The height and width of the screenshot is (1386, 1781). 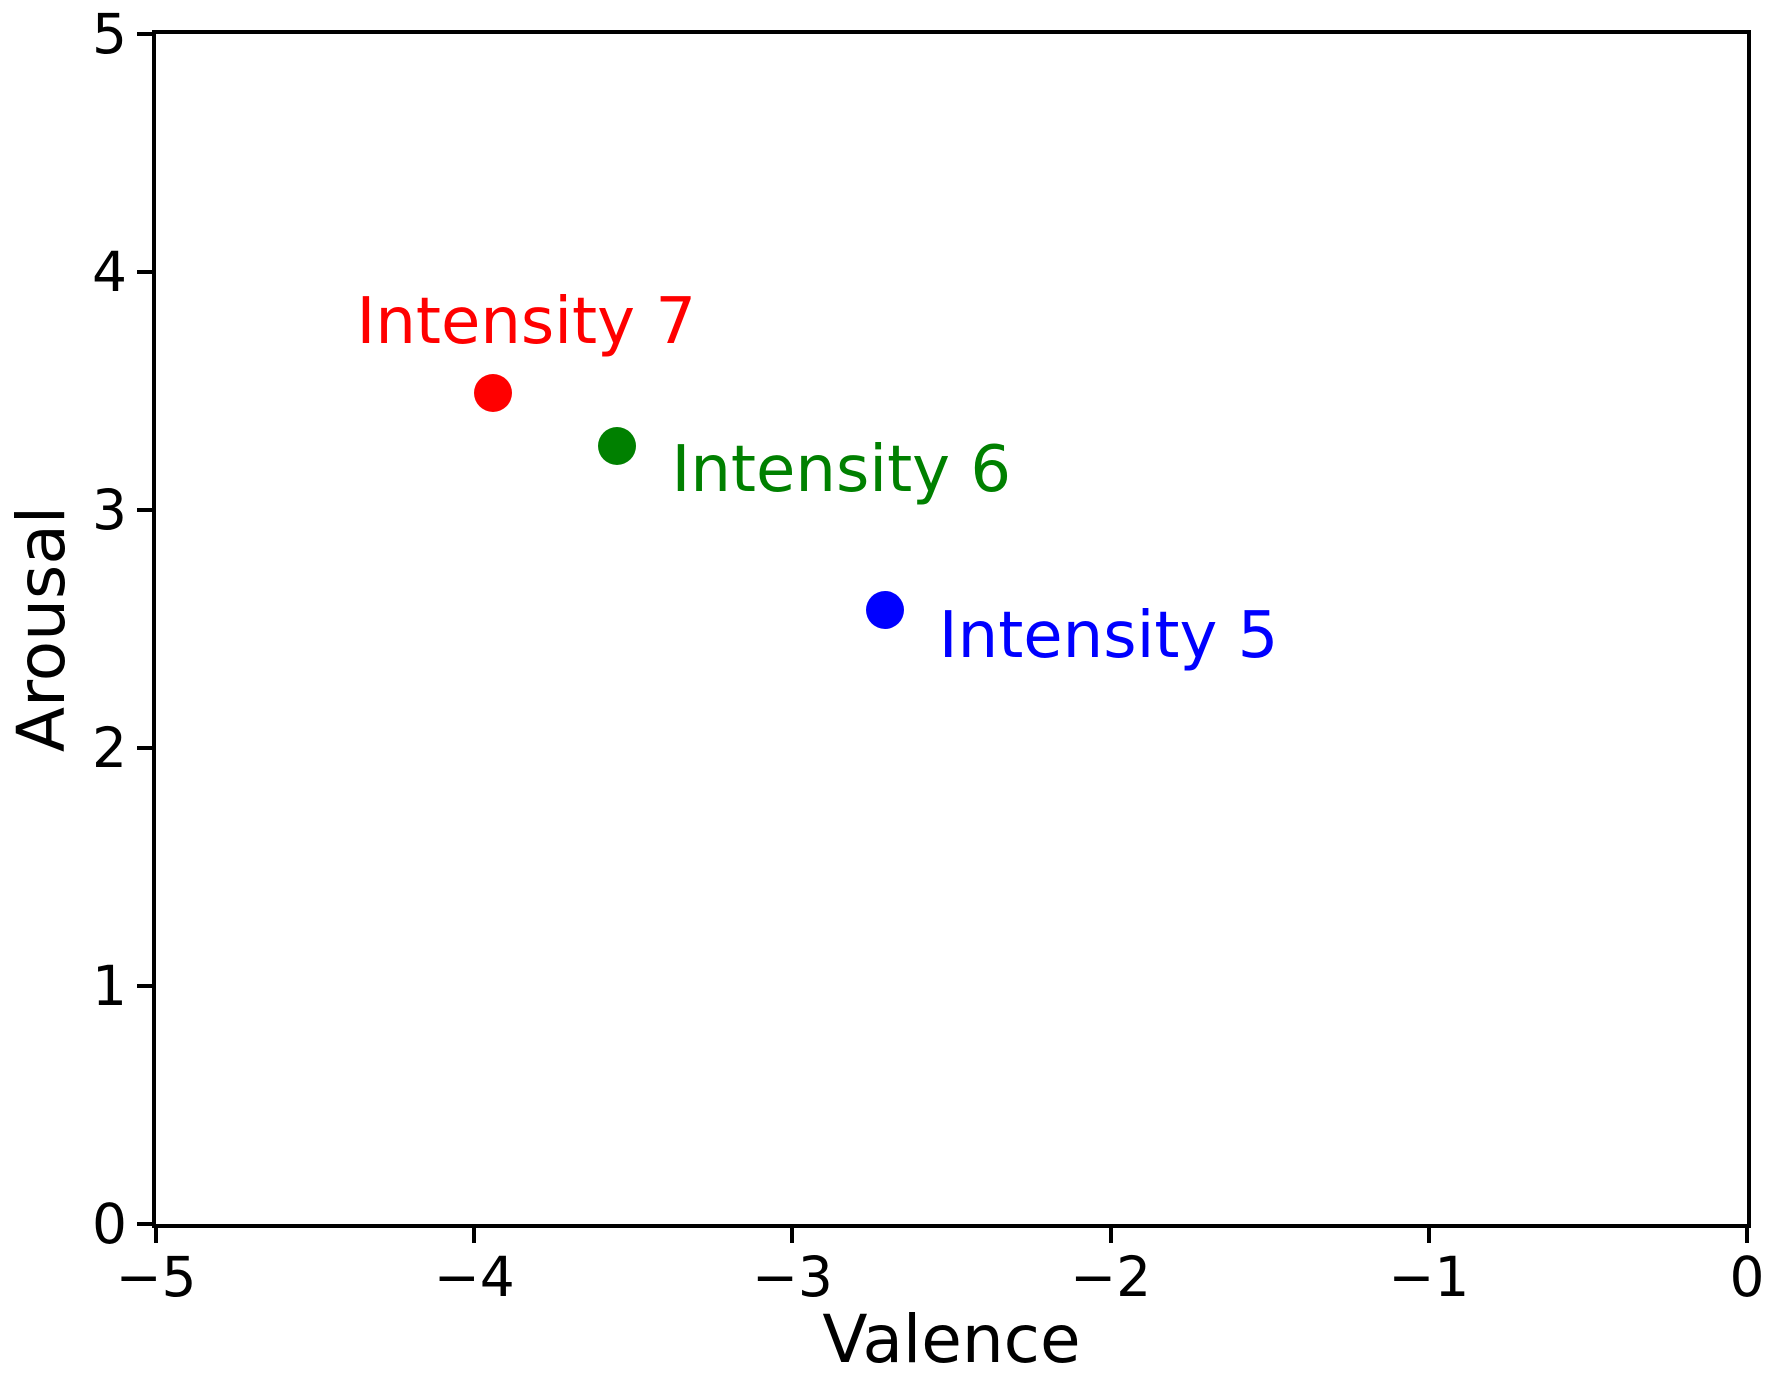 I want to click on x-tick-label: −2, so click(x=1111, y=1277).